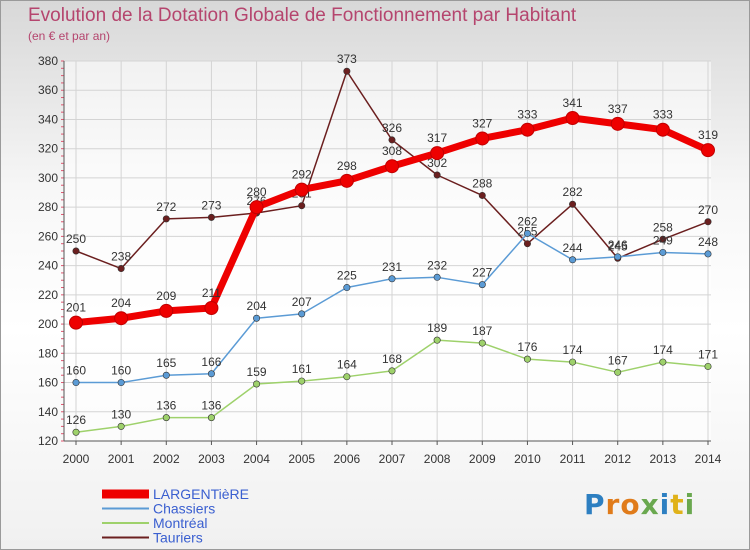  Describe the element at coordinates (613, 504) in the screenshot. I see `logo-letter: r` at that location.